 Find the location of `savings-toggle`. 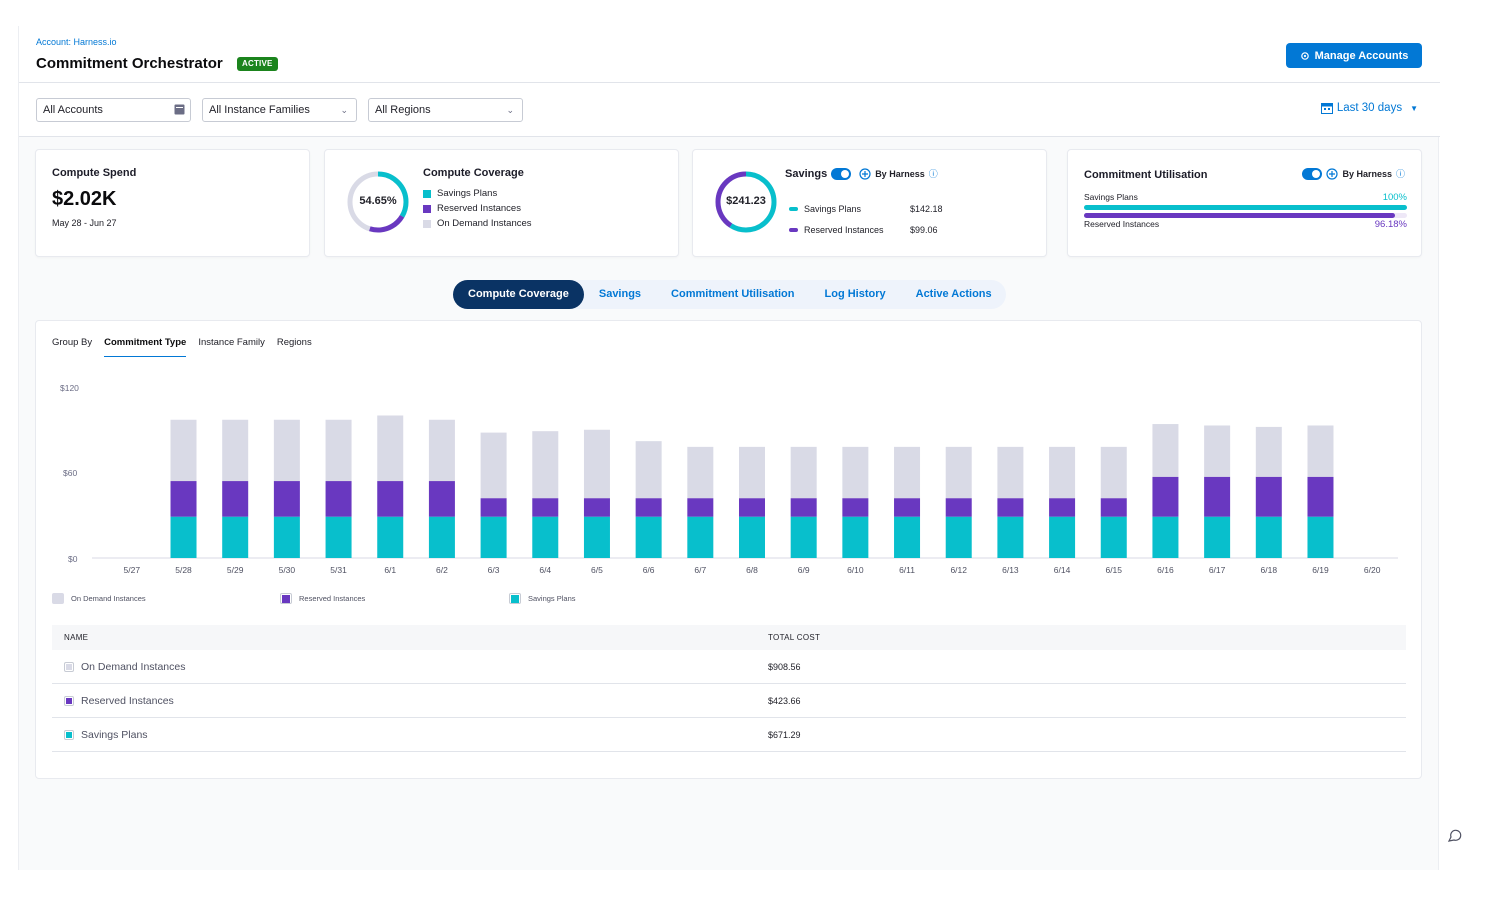

savings-toggle is located at coordinates (841, 173).